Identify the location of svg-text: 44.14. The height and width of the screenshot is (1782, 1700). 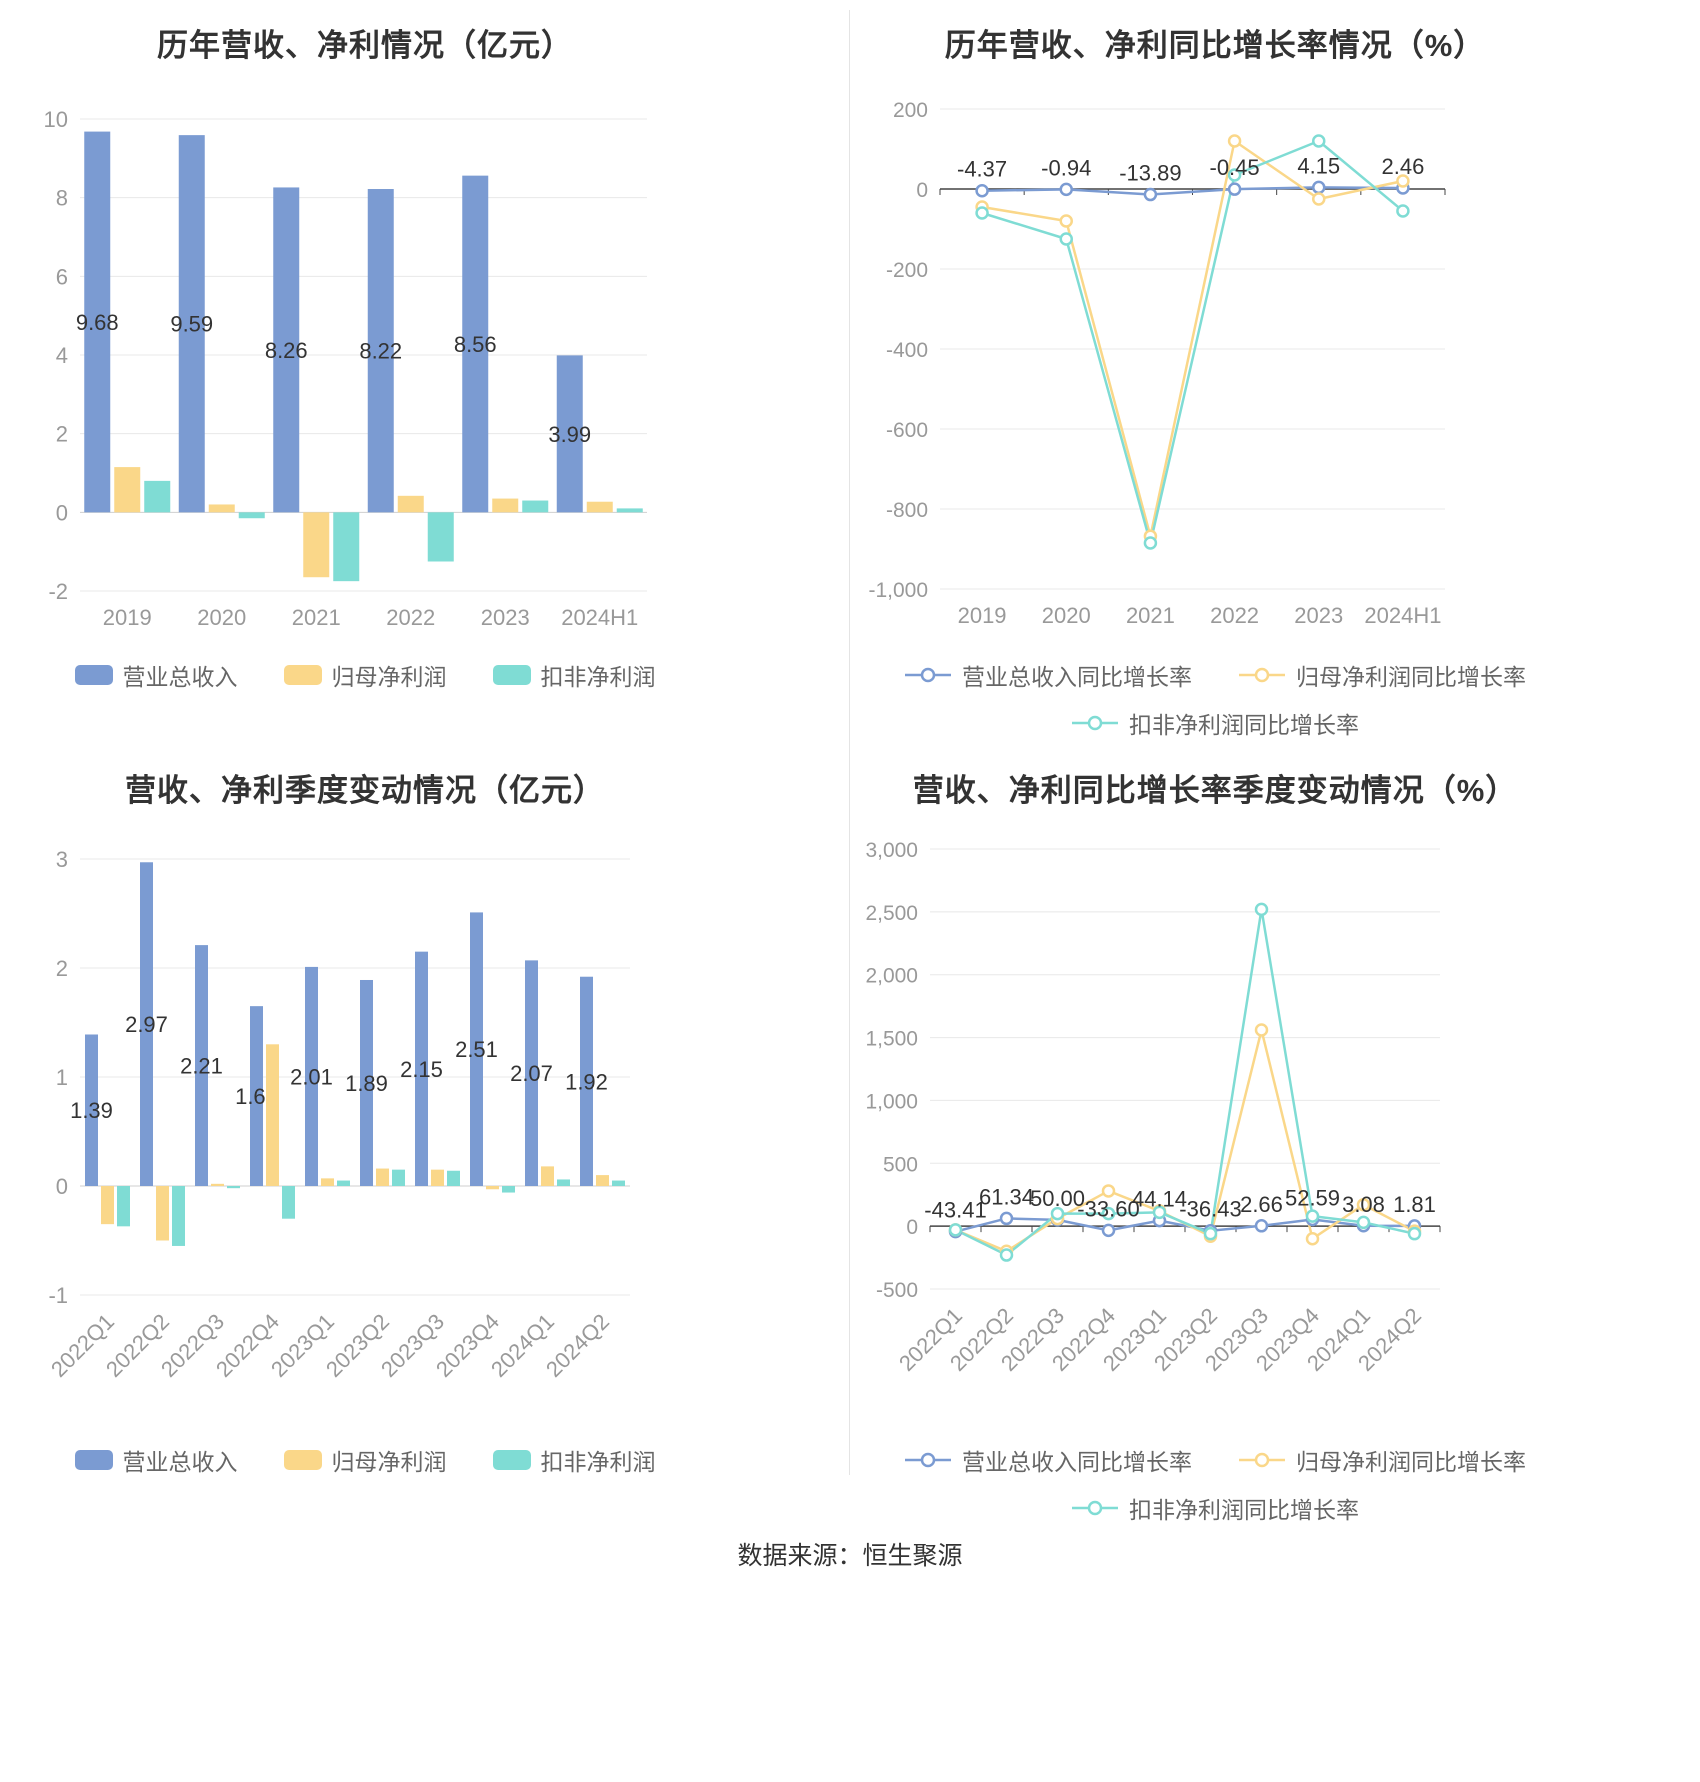
(1159, 1199).